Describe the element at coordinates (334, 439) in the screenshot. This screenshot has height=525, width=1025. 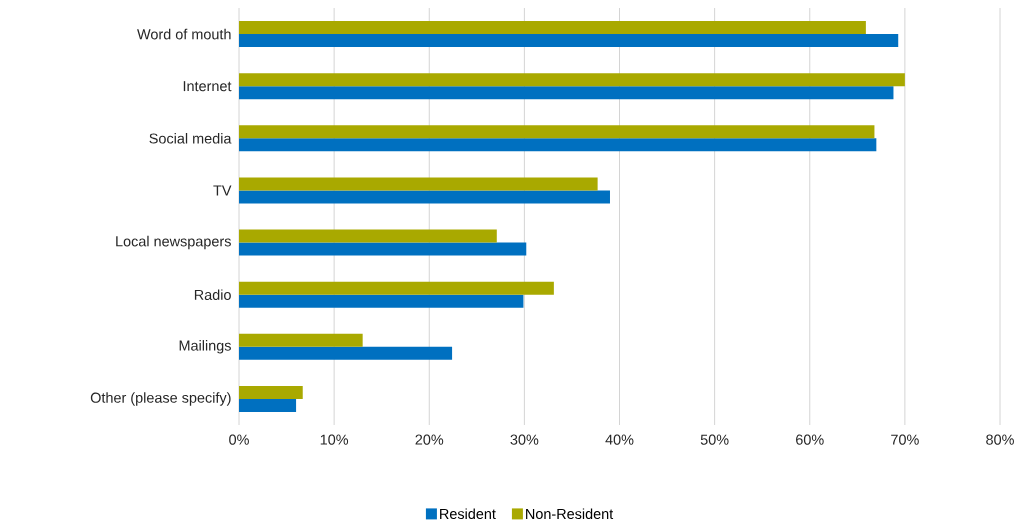
I see `x-tick-label: 10%` at that location.